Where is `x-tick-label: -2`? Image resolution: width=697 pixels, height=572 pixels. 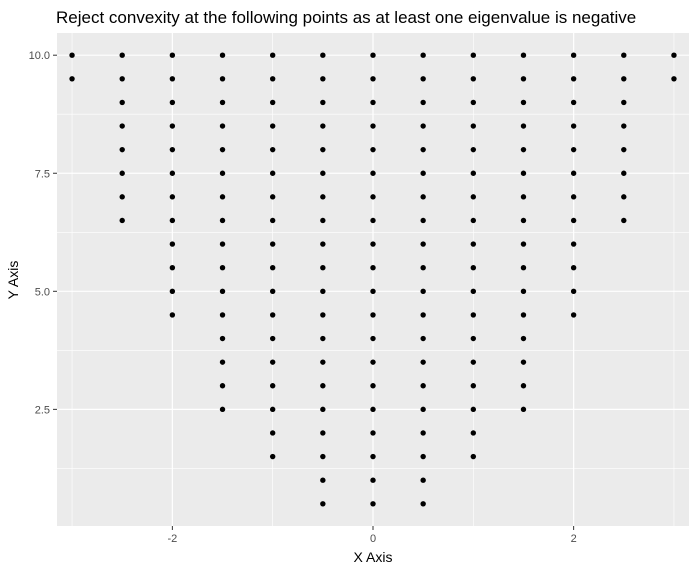
x-tick-label: -2 is located at coordinates (172, 539).